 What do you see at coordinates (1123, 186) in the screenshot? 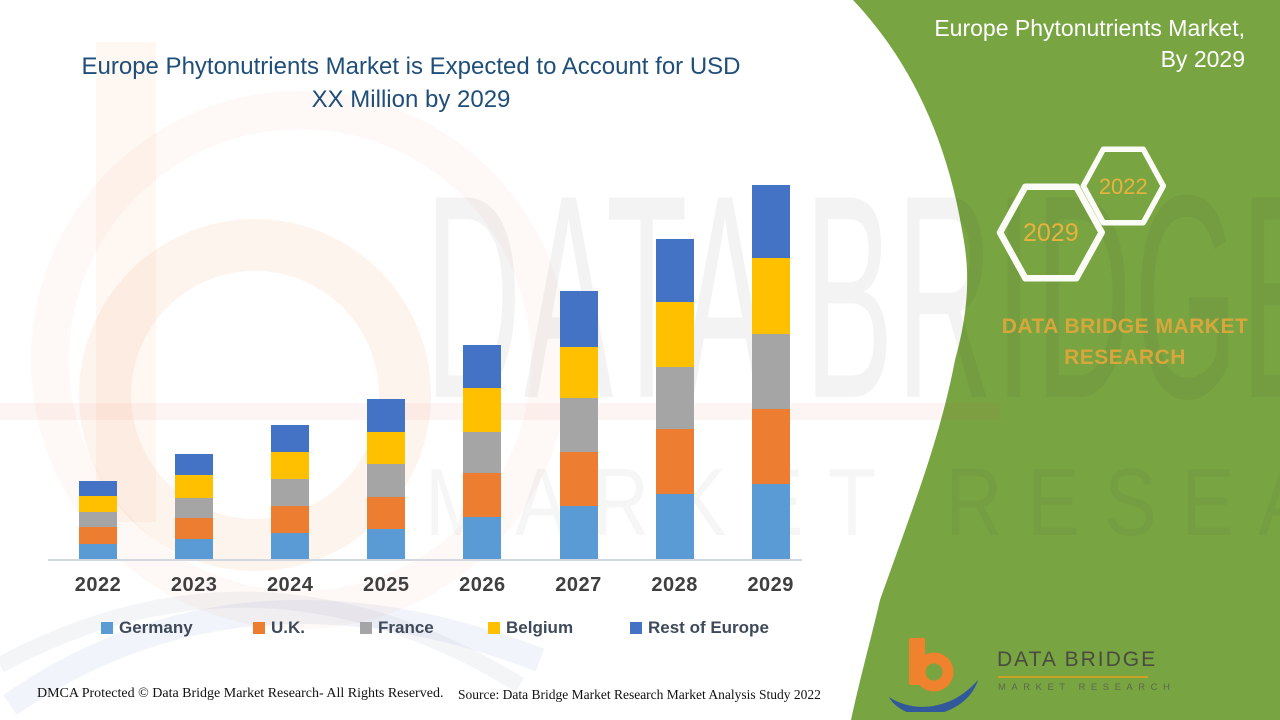
I see `hexagon-2022` at bounding box center [1123, 186].